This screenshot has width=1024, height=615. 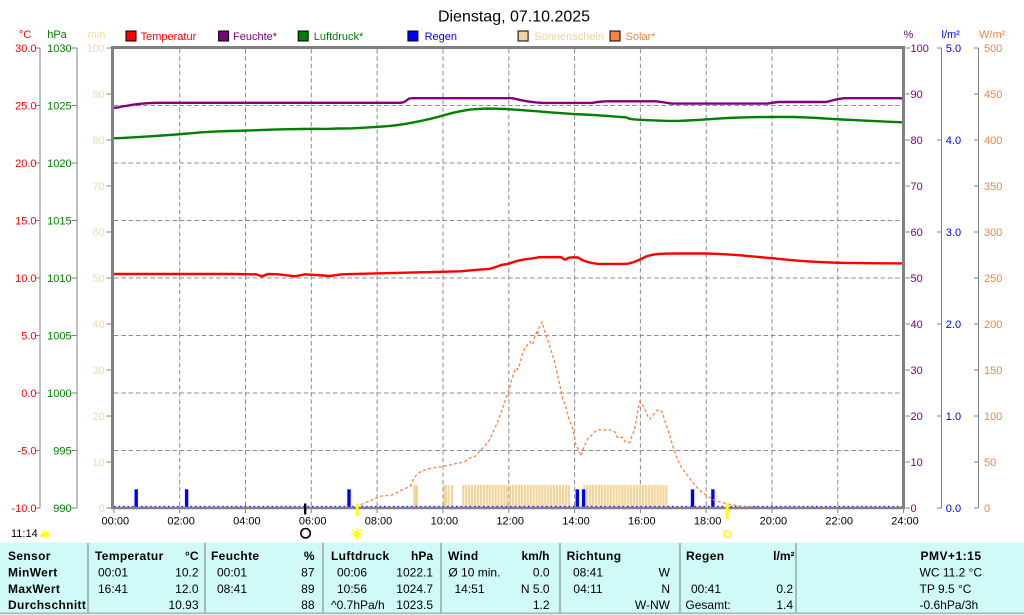 I want to click on svg-text: PMV+1:15, so click(x=951, y=556).